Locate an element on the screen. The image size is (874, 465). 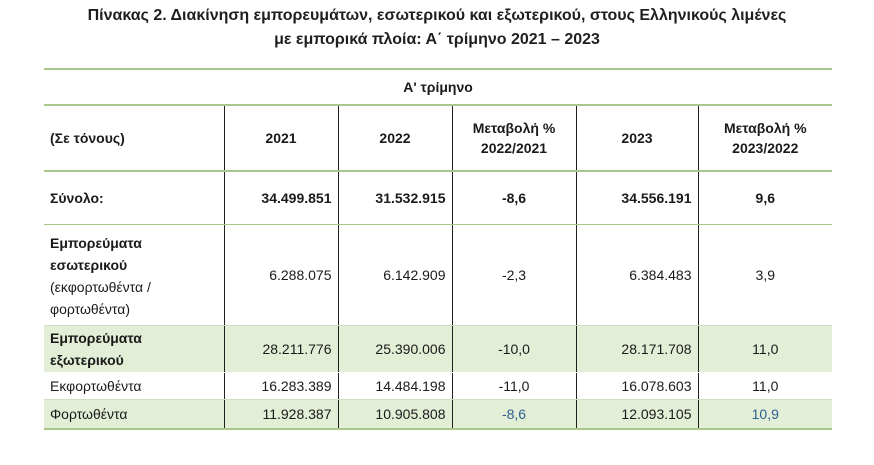
loaded-change-1: -8,6 is located at coordinates (513, 414).